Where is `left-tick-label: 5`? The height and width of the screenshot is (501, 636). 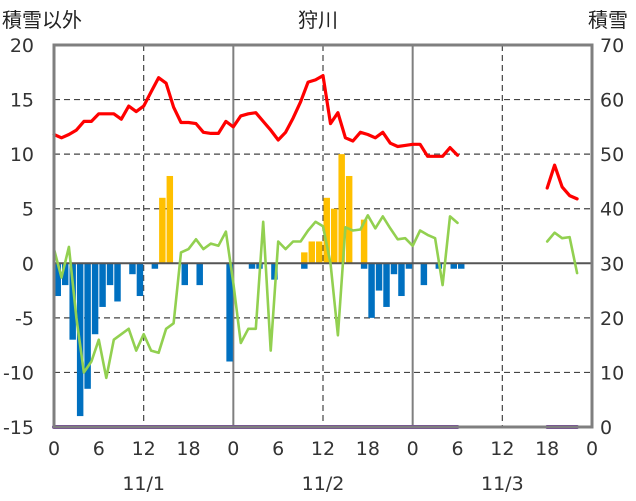
left-tick-label: 5 is located at coordinates (28, 210).